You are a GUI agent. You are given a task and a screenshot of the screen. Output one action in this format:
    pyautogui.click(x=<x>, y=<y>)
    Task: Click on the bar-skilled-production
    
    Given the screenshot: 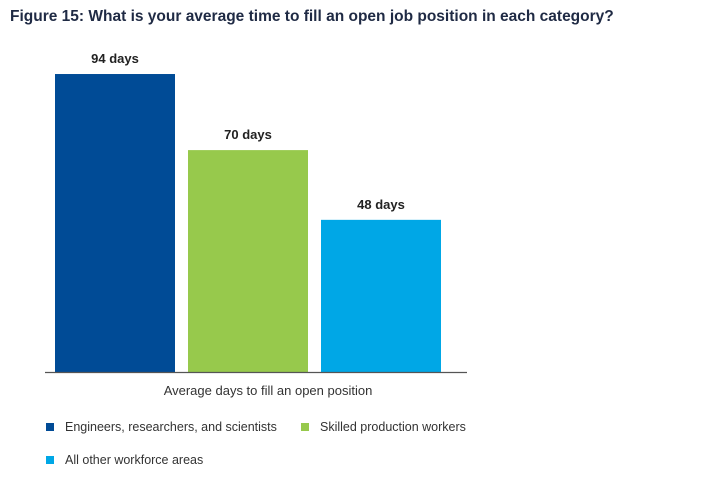 What is the action you would take?
    pyautogui.click(x=248, y=261)
    